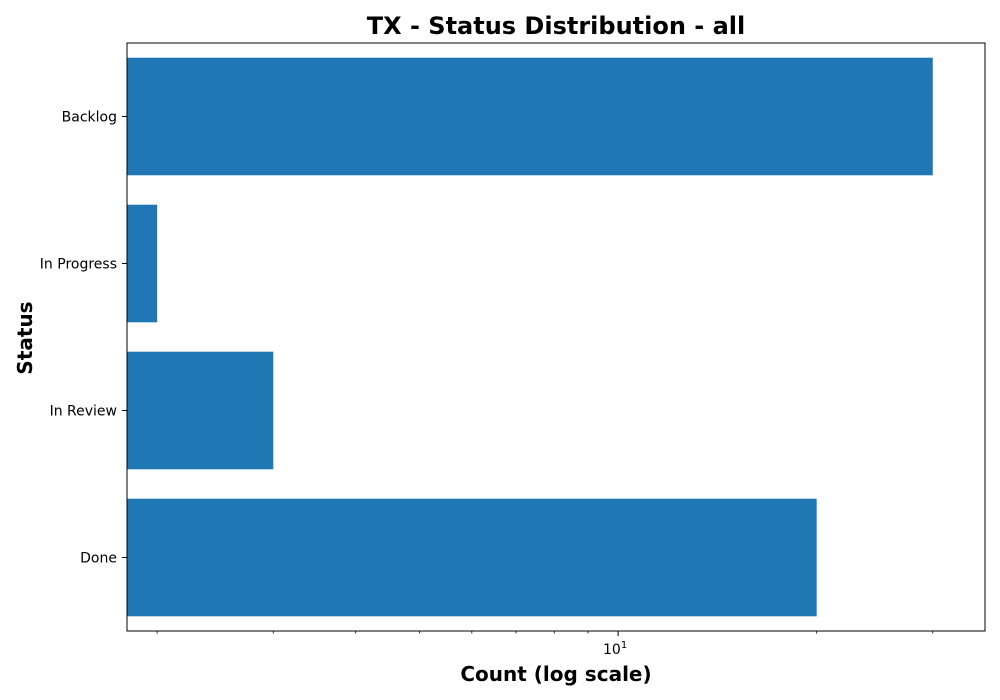 Image resolution: width=1000 pixels, height=700 pixels. What do you see at coordinates (142, 263) in the screenshot?
I see `bar-in-progress` at bounding box center [142, 263].